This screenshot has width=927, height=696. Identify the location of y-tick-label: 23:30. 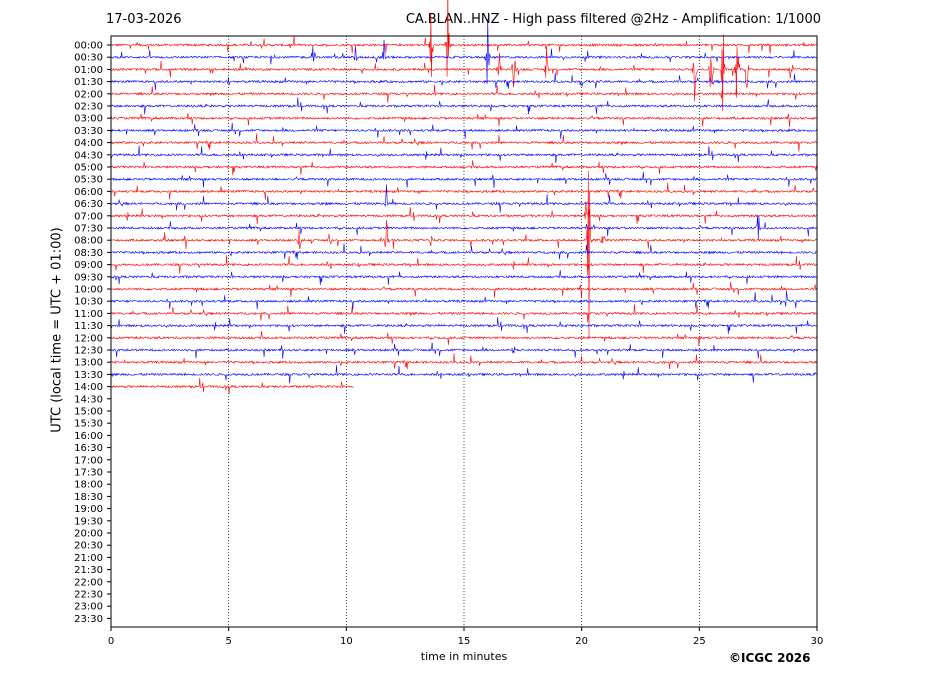
(88, 619).